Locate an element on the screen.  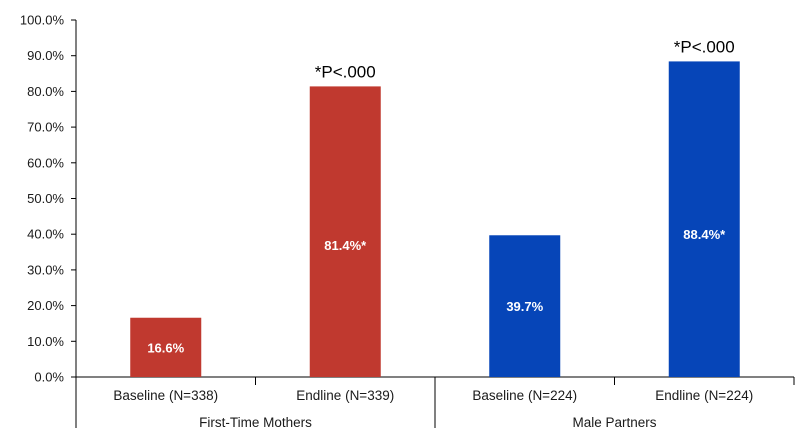
x-group-label: First-Time Mothers is located at coordinates (255, 421).